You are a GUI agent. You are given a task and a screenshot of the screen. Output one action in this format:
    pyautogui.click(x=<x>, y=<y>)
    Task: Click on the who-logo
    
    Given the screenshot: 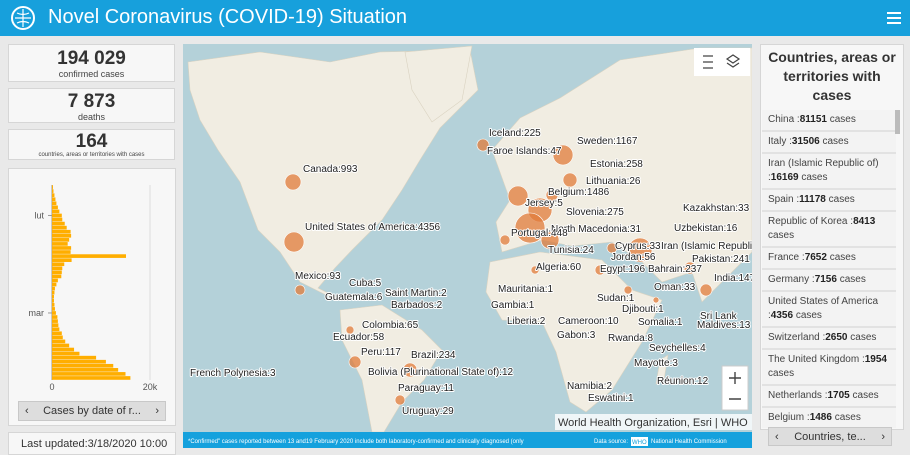 What is the action you would take?
    pyautogui.click(x=23, y=18)
    